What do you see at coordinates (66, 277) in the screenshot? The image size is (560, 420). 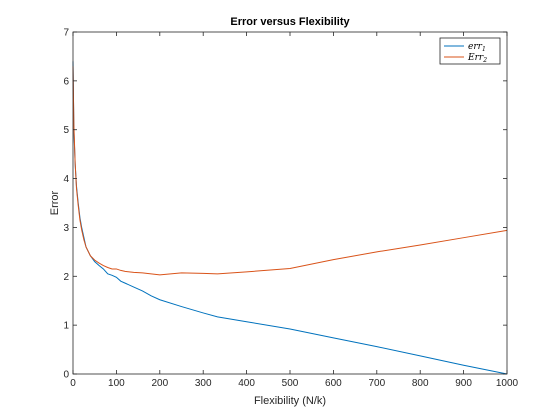 I see `y-tick-label: 2` at bounding box center [66, 277].